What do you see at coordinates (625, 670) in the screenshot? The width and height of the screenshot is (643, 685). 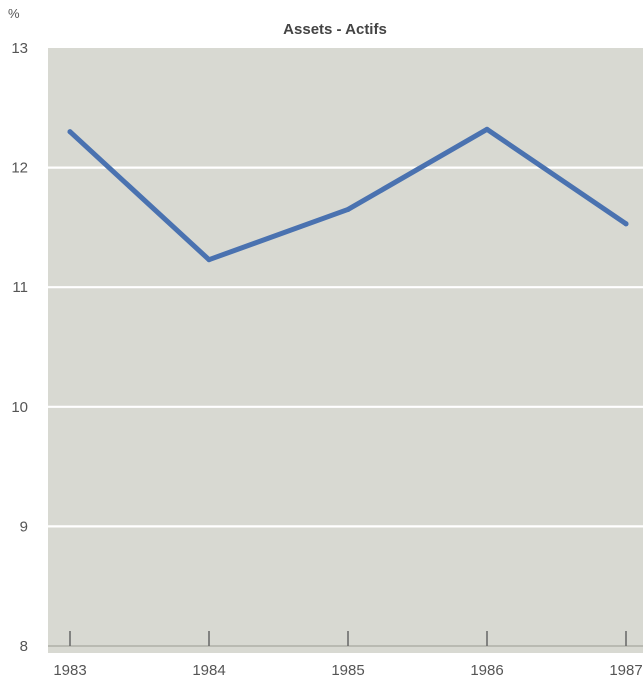 I see `x-tick-label-1987: 1987` at bounding box center [625, 670].